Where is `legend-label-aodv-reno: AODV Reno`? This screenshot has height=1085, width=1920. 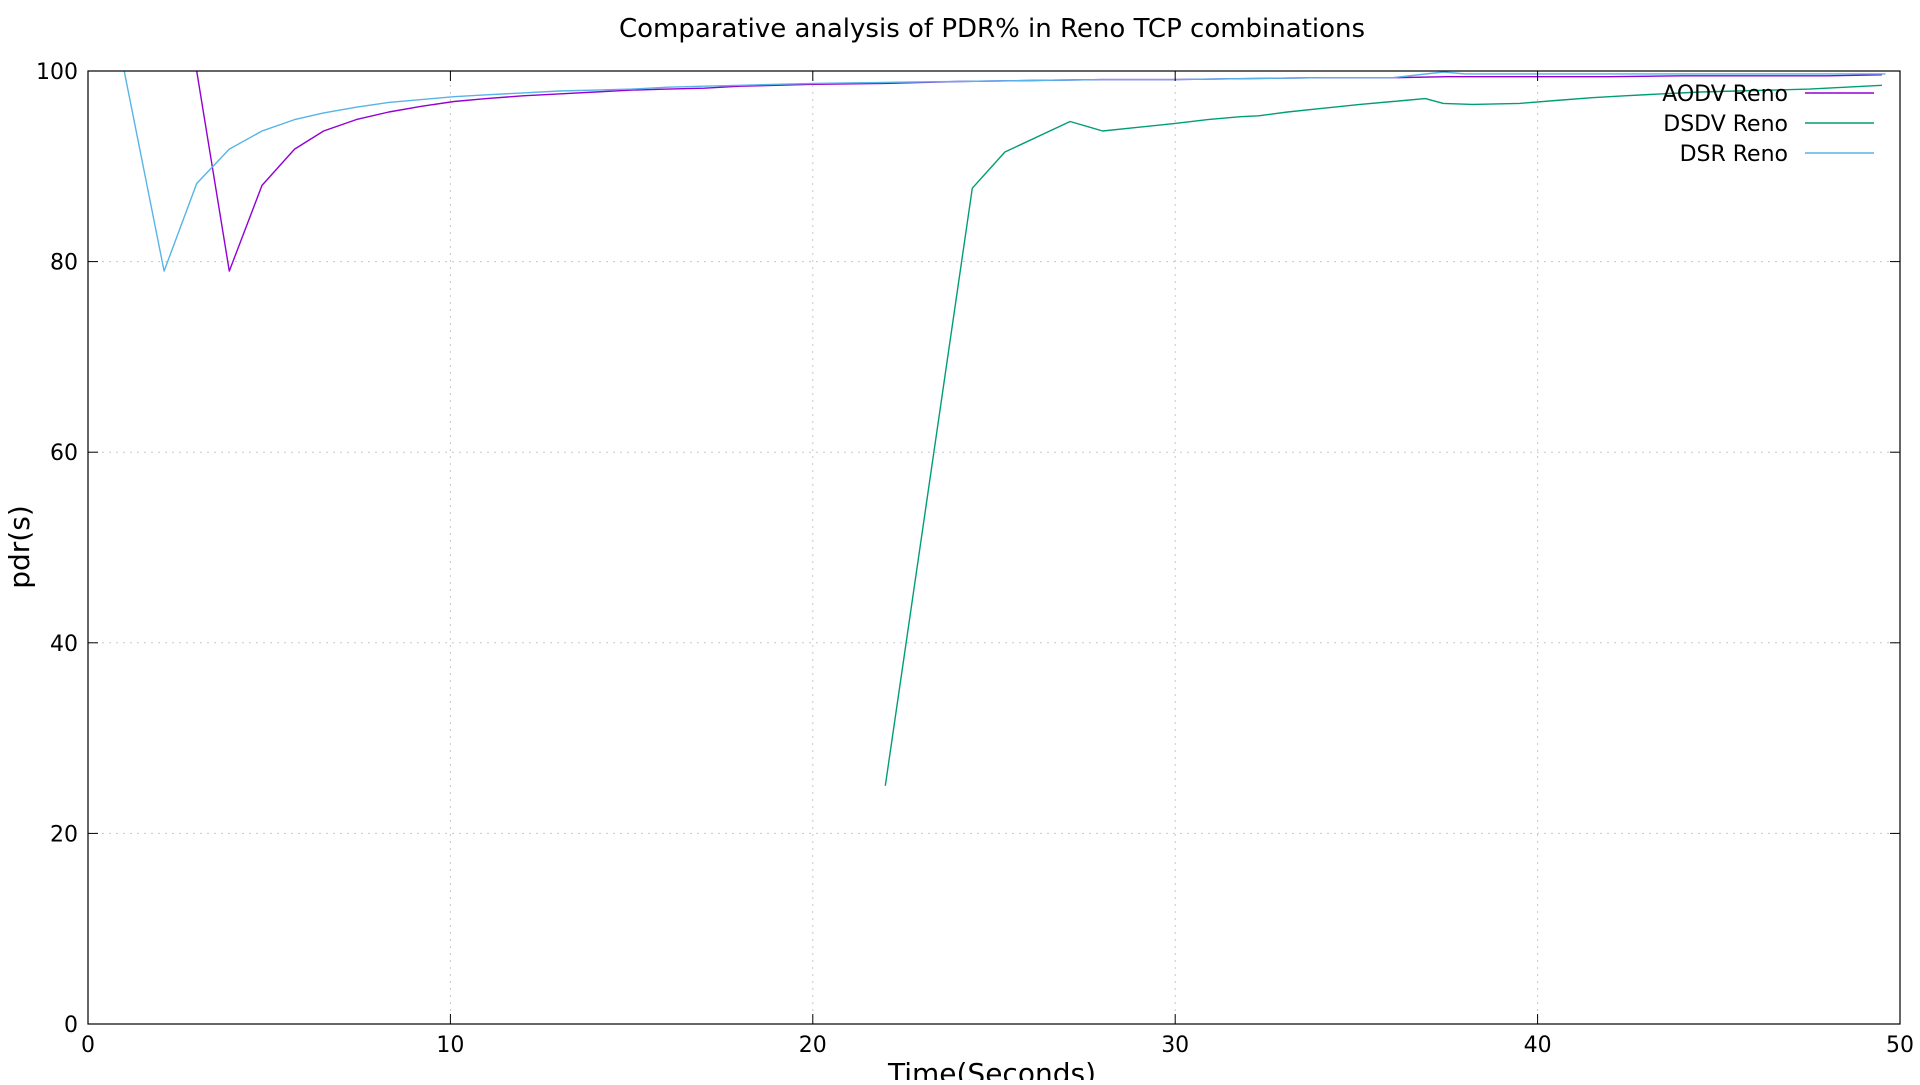 legend-label-aodv-reno: AODV Reno is located at coordinates (1725, 94).